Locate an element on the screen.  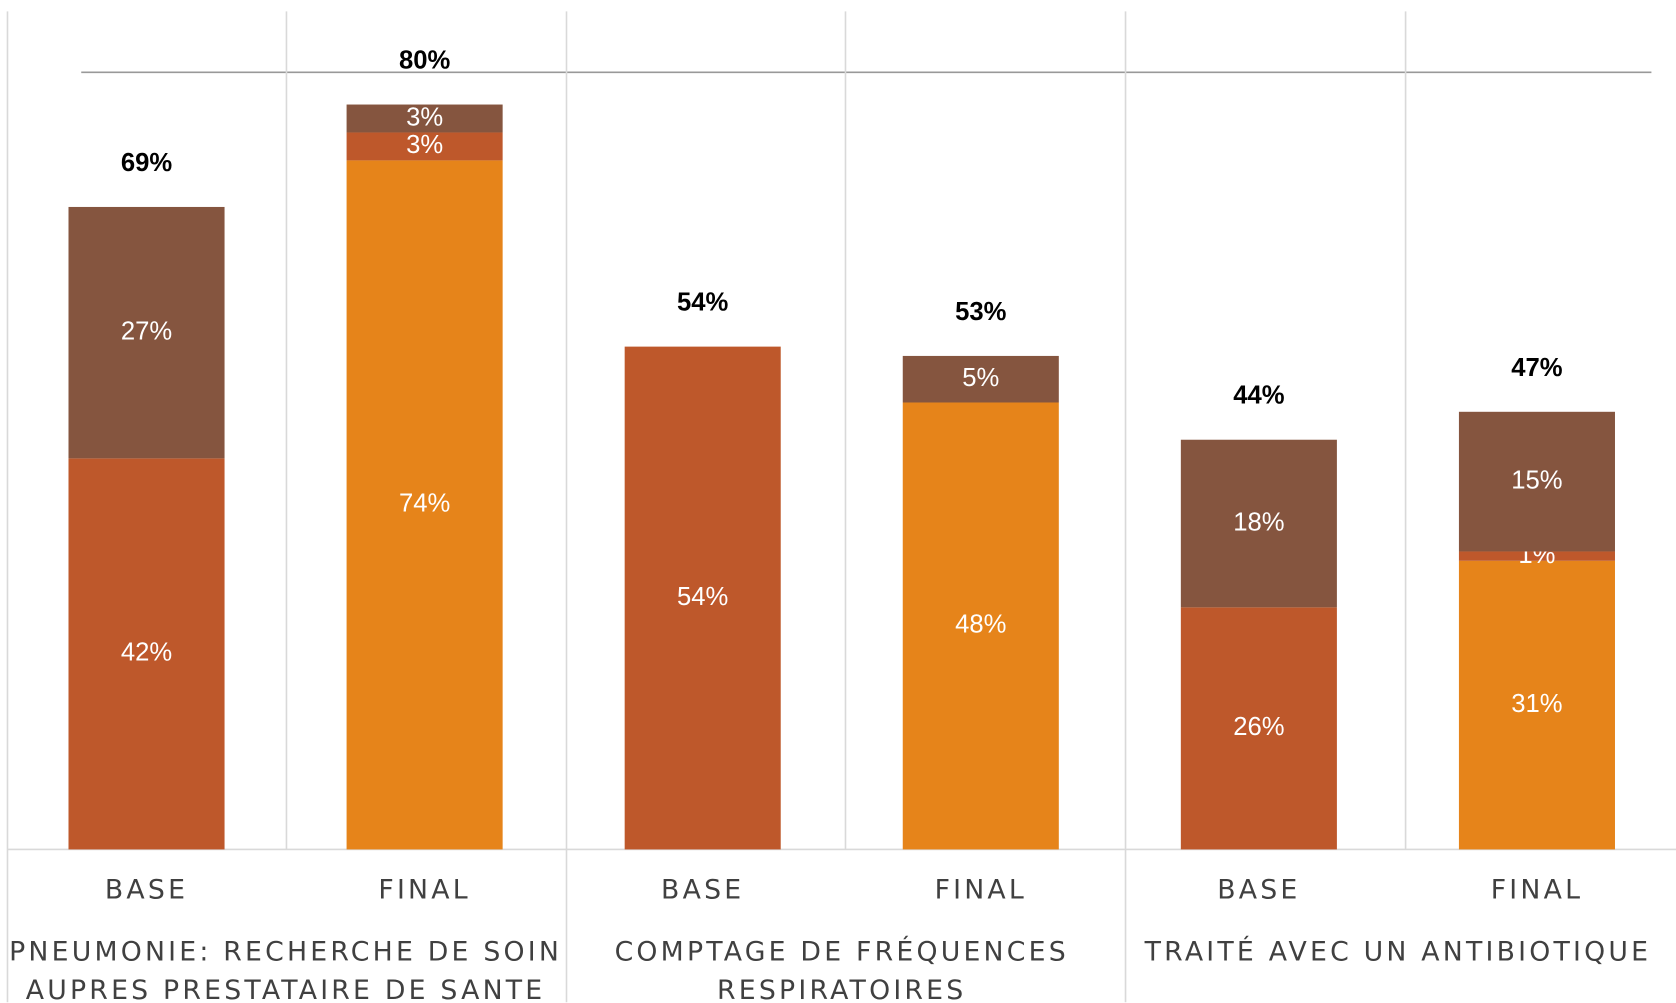
data-label: 48% is located at coordinates (980, 625).